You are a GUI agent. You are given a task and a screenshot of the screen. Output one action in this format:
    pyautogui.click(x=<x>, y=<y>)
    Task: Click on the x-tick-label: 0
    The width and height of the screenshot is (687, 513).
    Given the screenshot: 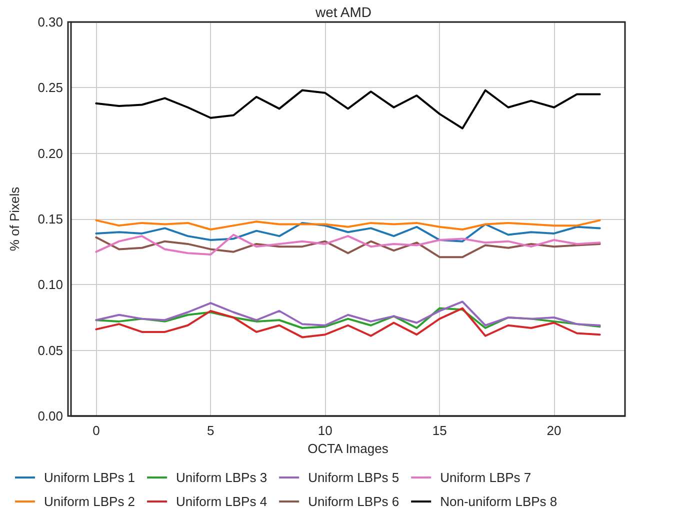 What is the action you would take?
    pyautogui.click(x=96, y=430)
    